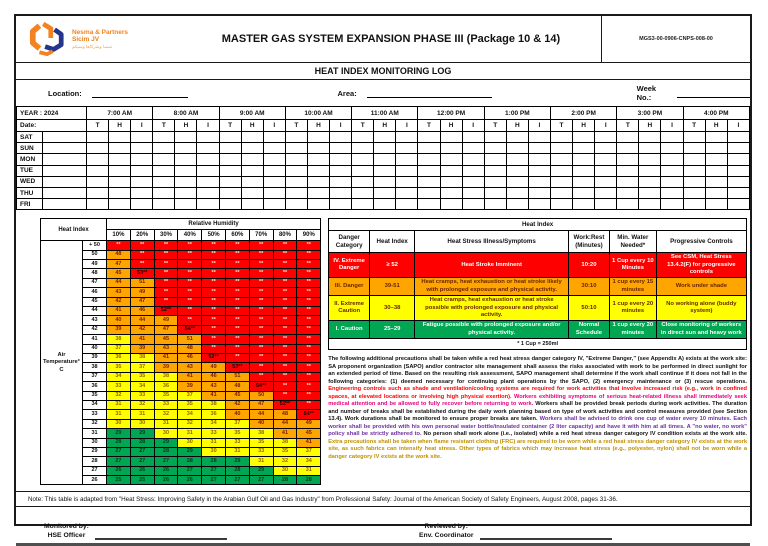 The image size is (768, 546). Describe the element at coordinates (139, 93) in the screenshot. I see `location-input-line` at that location.